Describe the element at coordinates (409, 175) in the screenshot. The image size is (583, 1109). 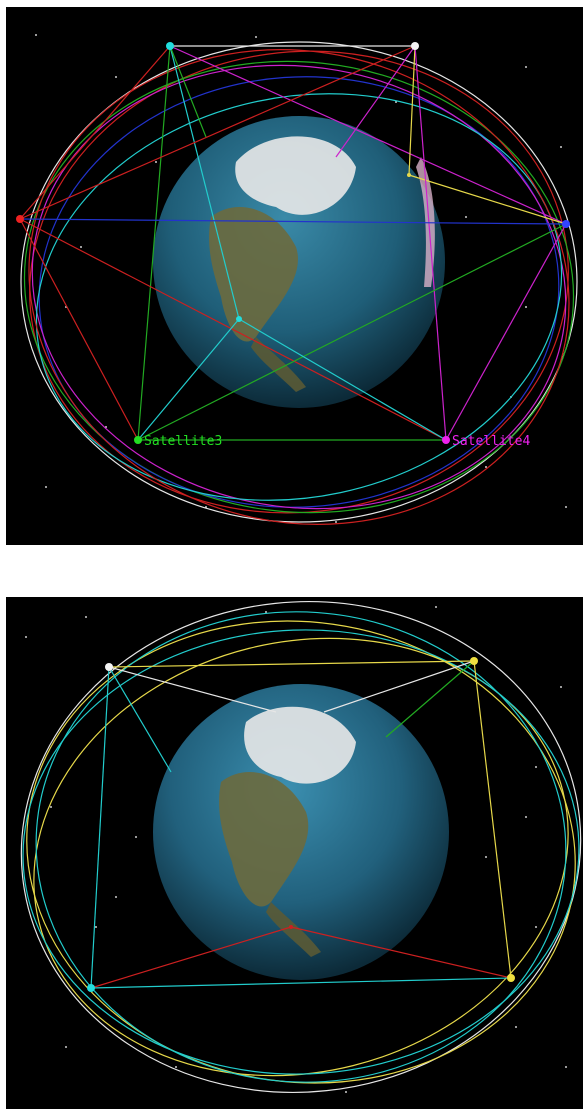
I see `relay-point-marker` at that location.